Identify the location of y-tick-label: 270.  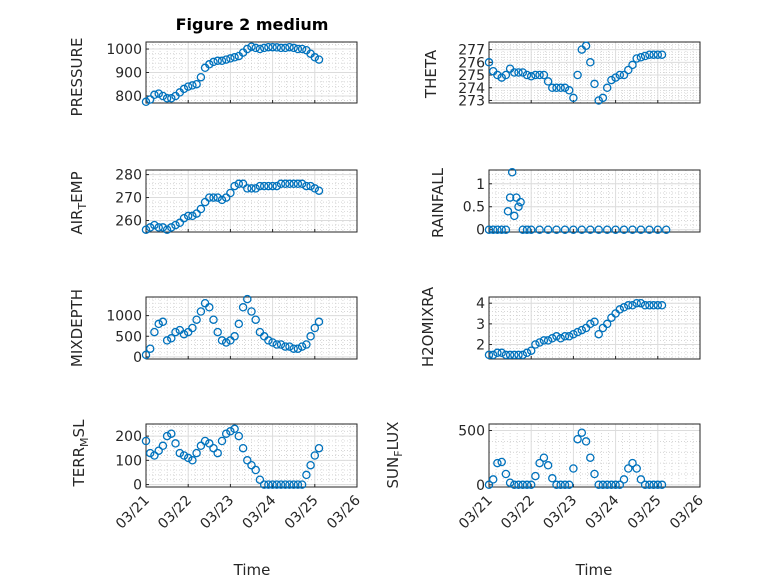
(128, 199).